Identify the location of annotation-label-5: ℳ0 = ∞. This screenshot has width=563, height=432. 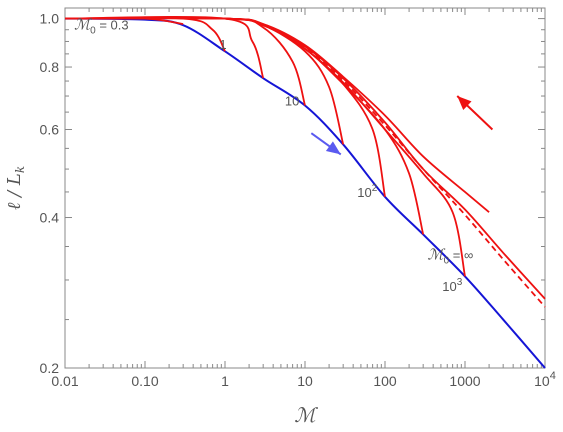
(451, 255).